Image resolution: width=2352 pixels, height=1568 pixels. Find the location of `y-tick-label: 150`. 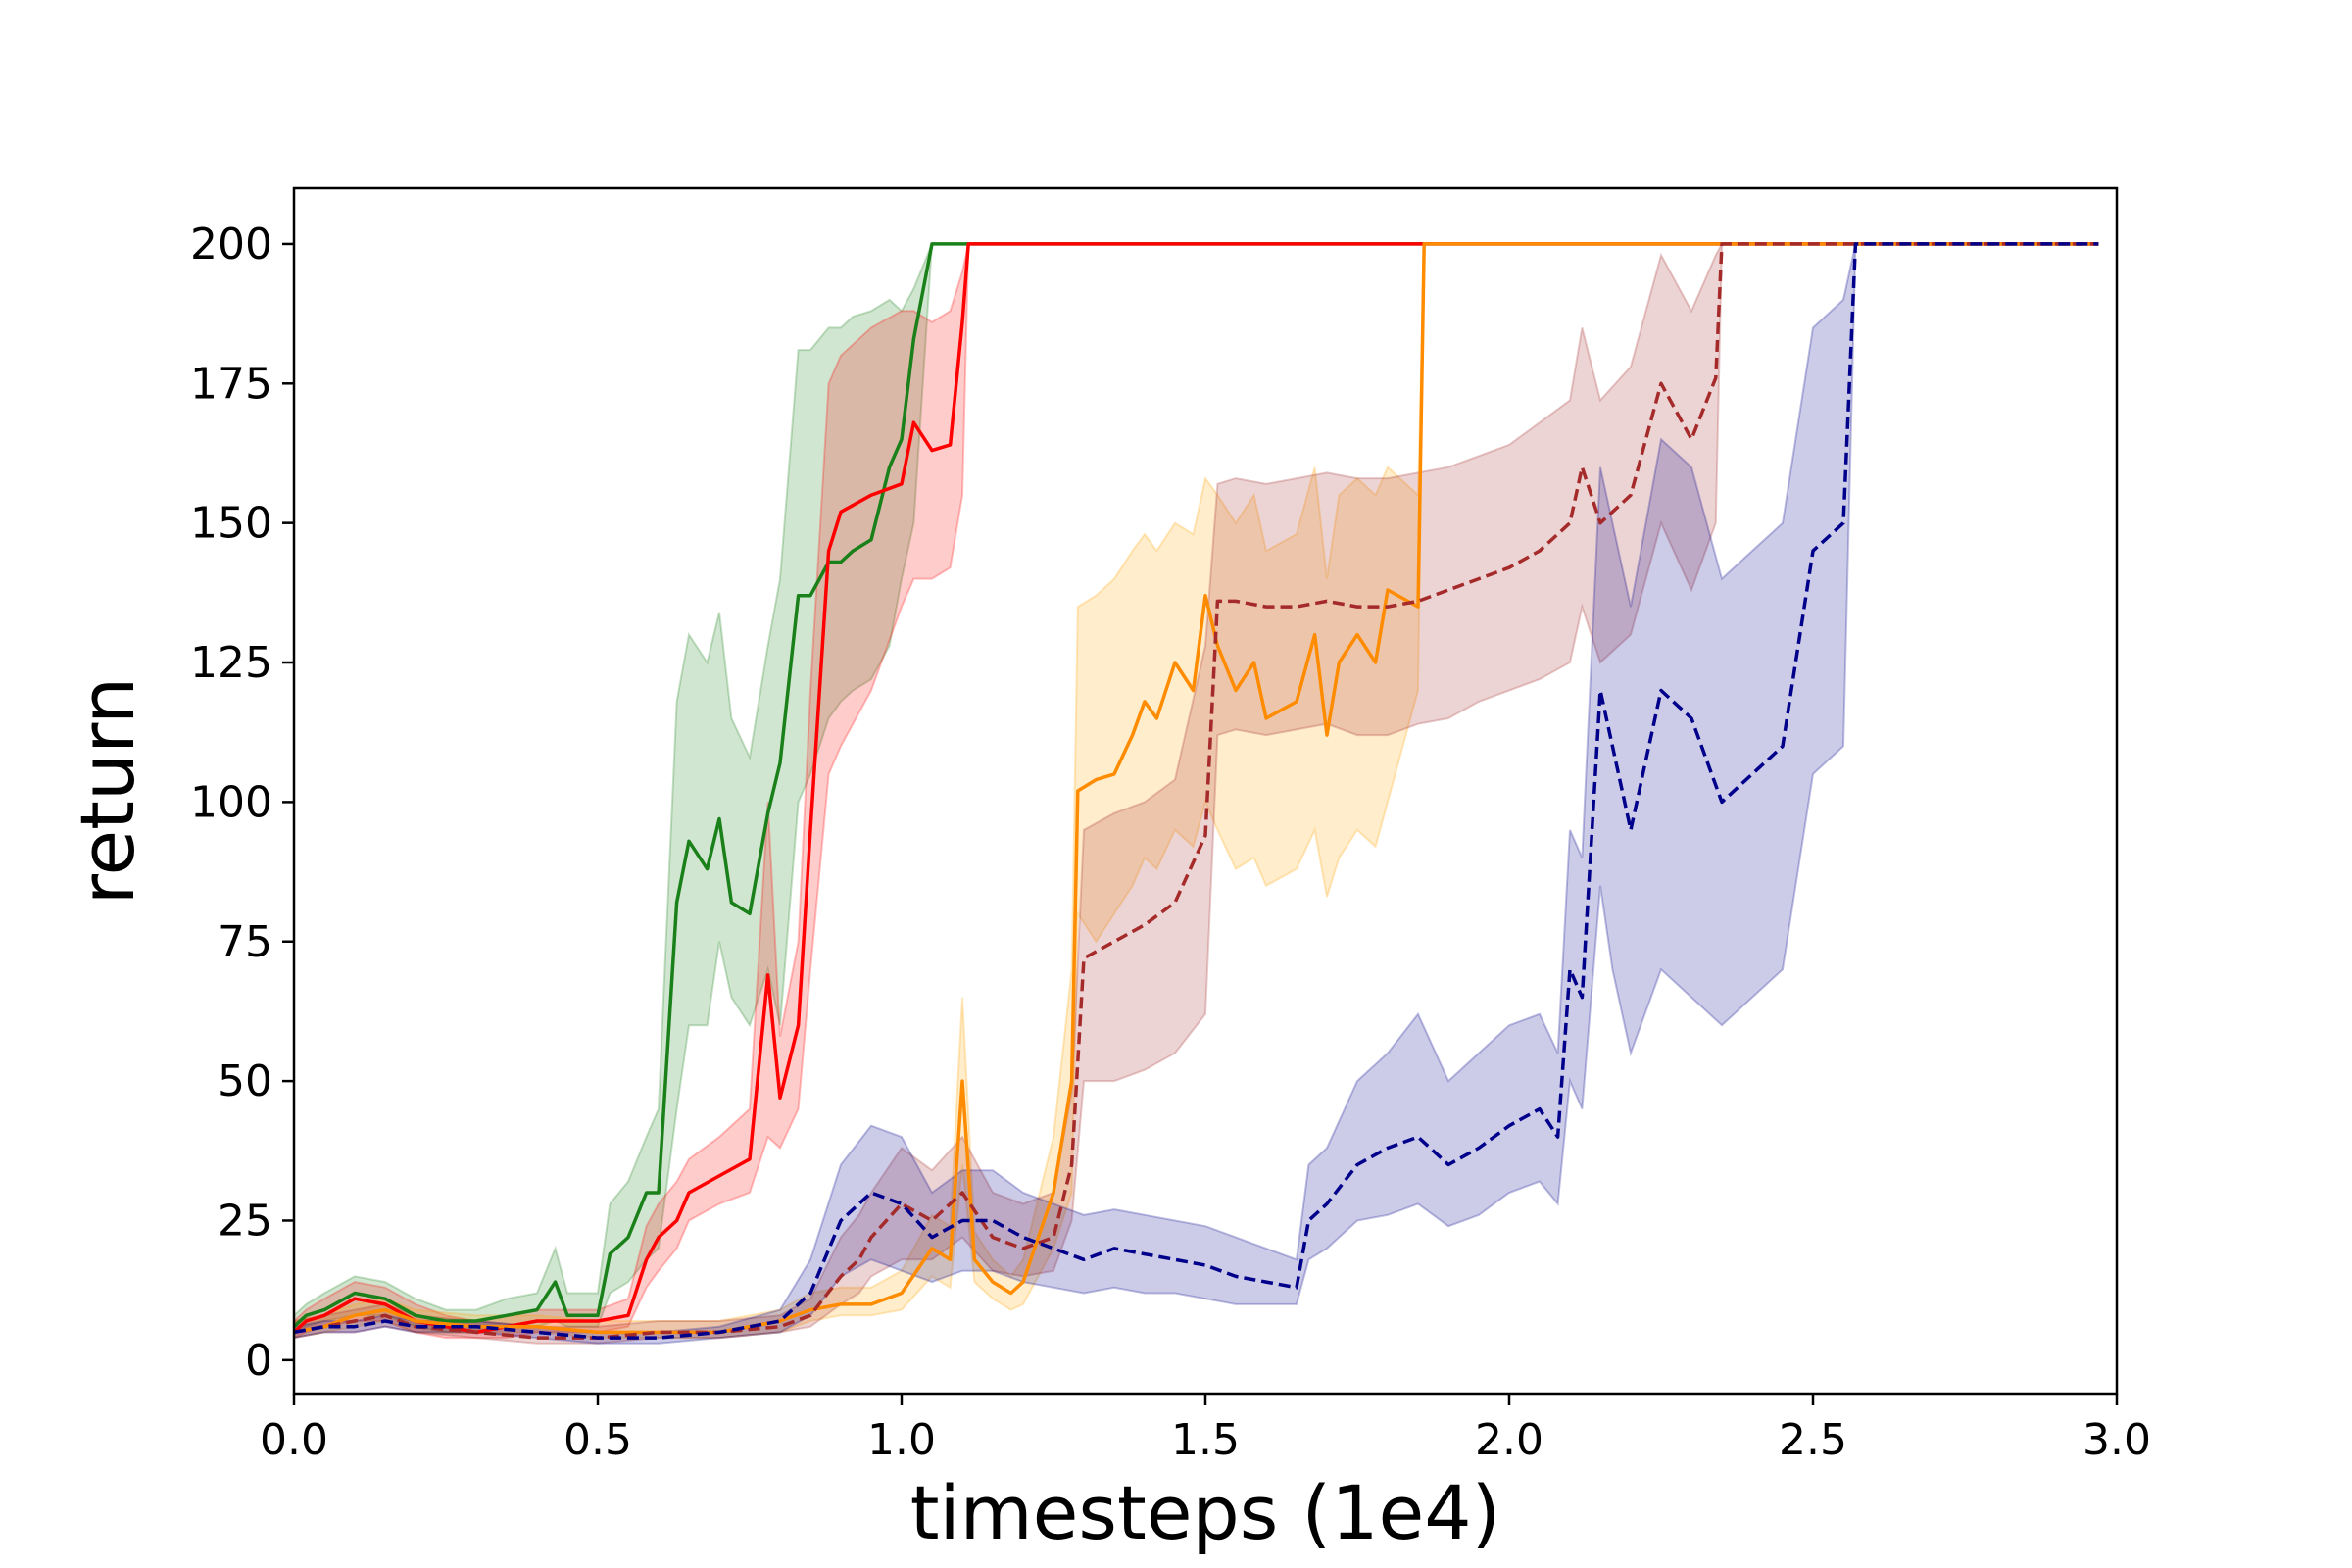

y-tick-label: 150 is located at coordinates (231, 524).